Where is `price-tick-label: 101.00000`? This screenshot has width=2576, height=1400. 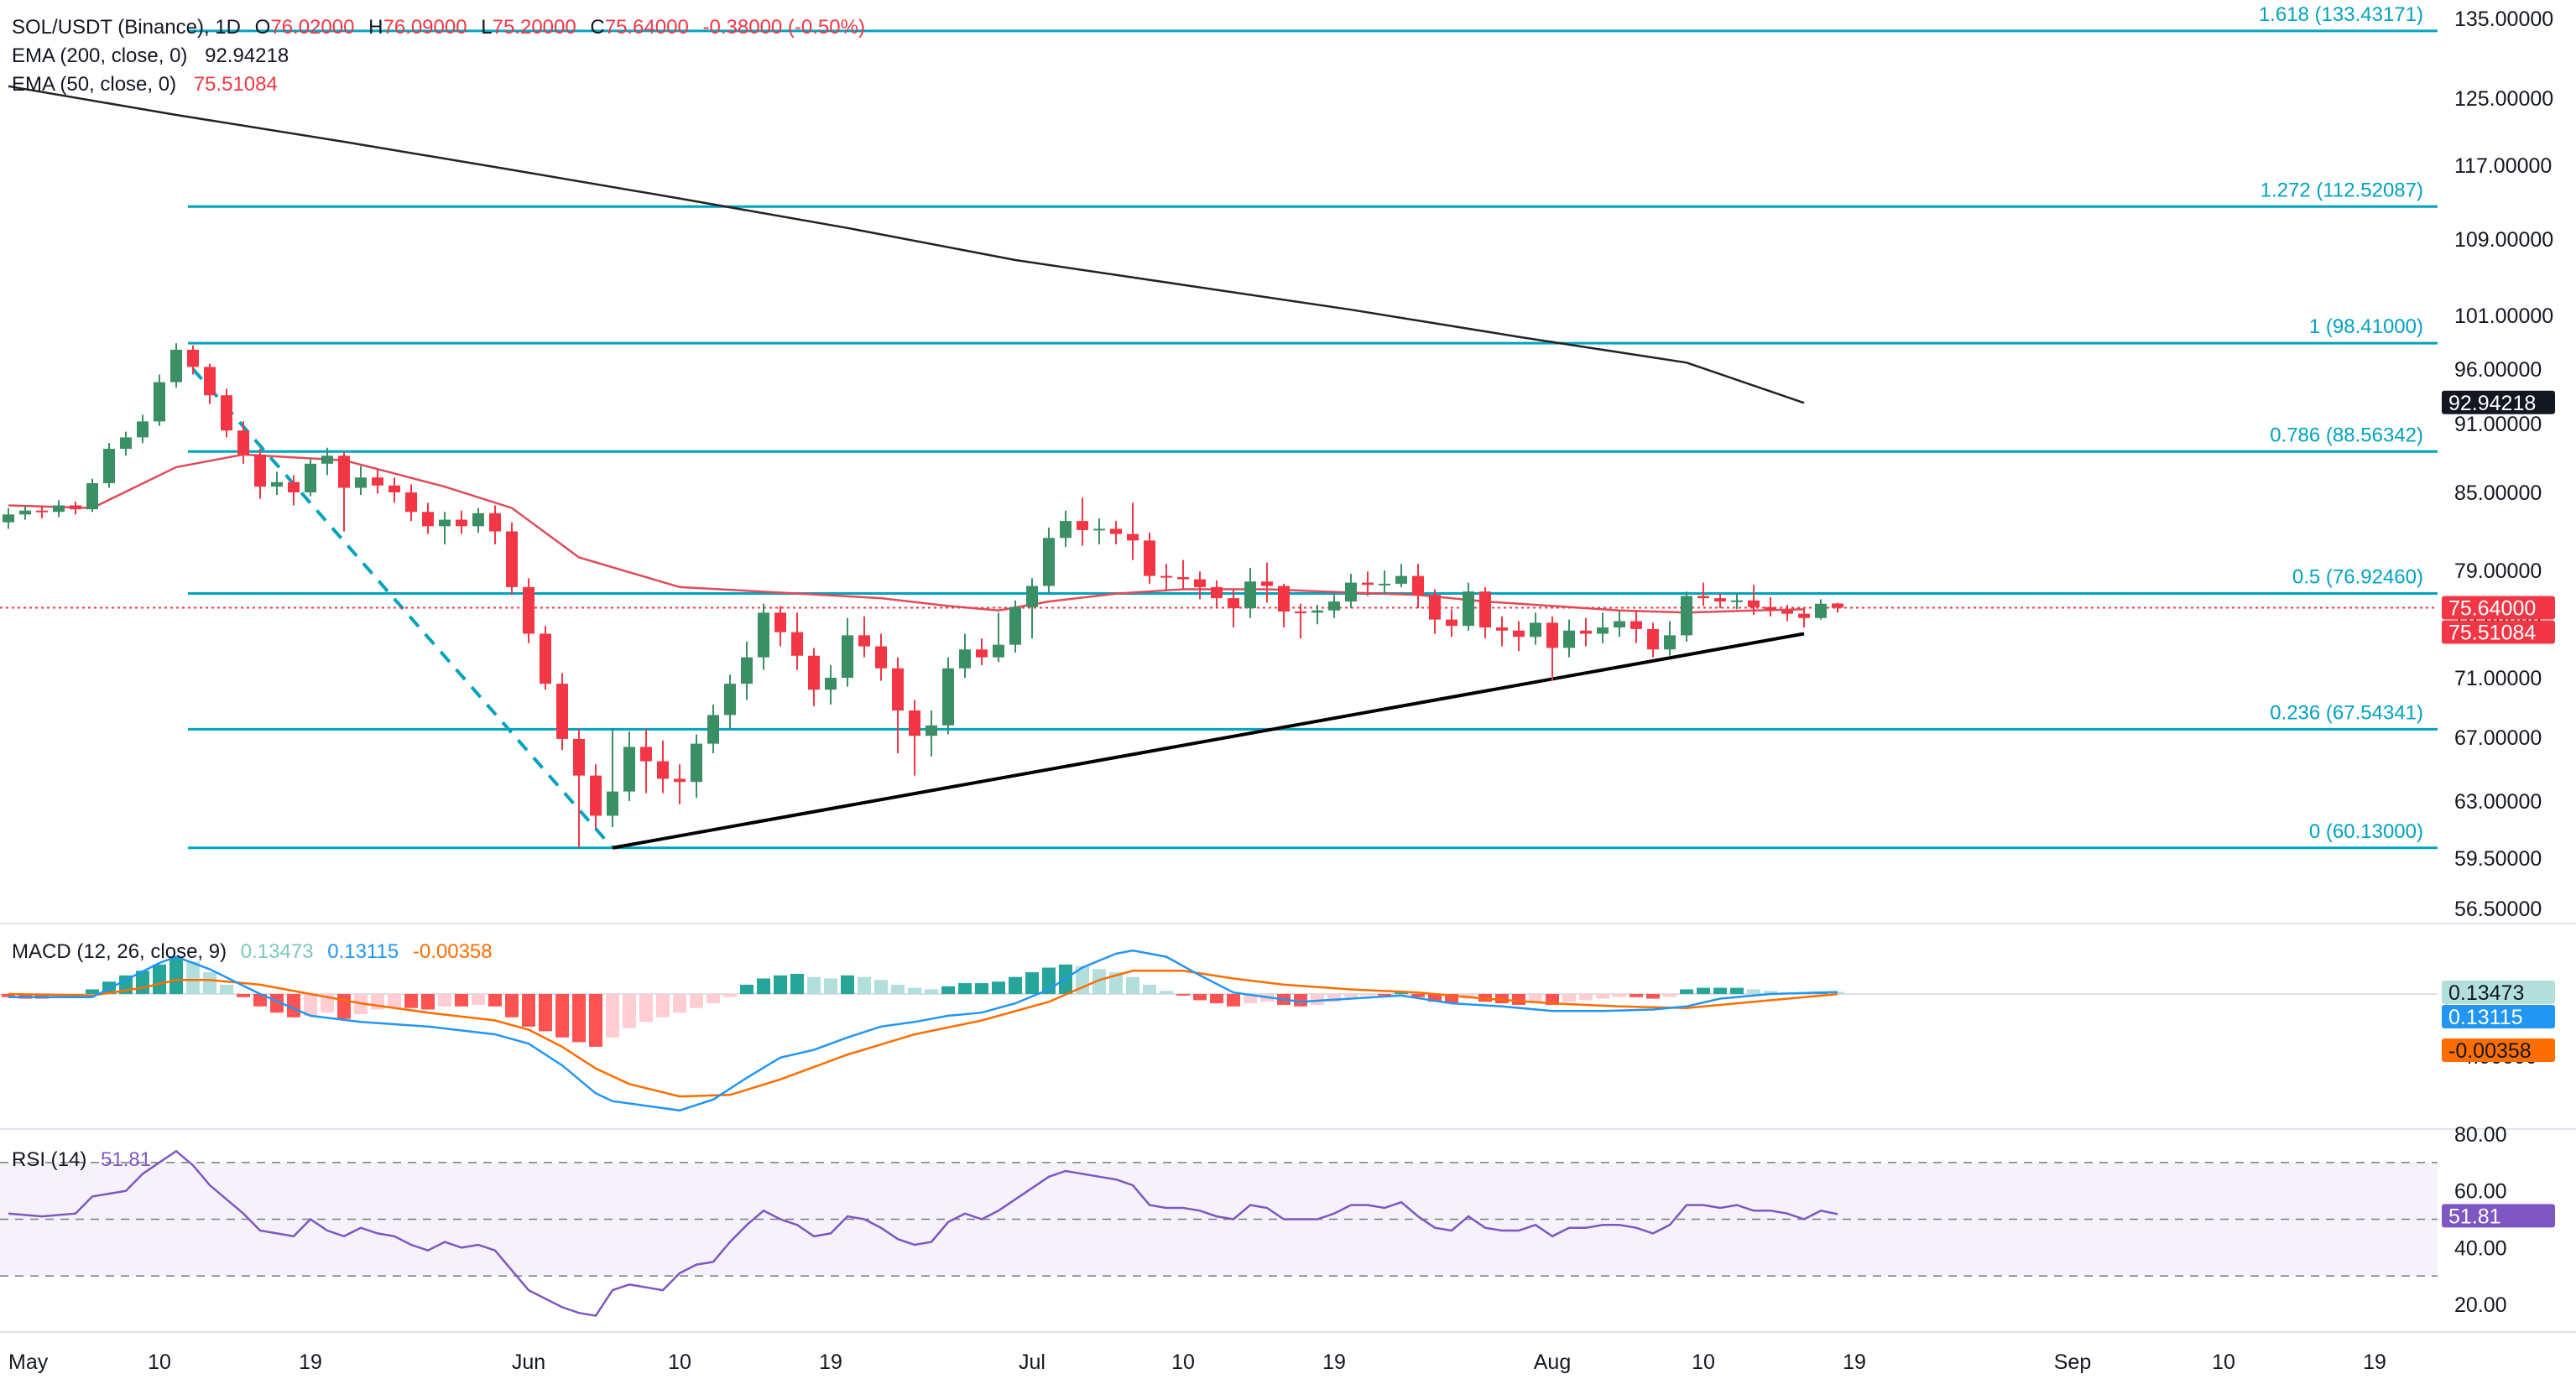 price-tick-label: 101.00000 is located at coordinates (2503, 316).